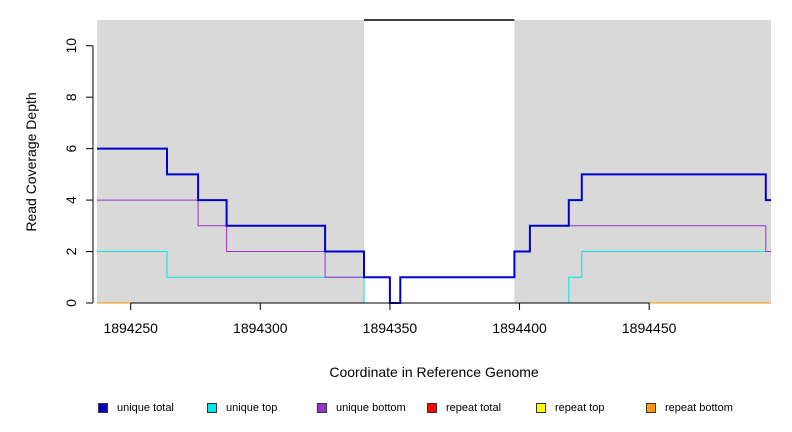 Image resolution: width=792 pixels, height=432 pixels. I want to click on legend-label: unique top, so click(252, 408).